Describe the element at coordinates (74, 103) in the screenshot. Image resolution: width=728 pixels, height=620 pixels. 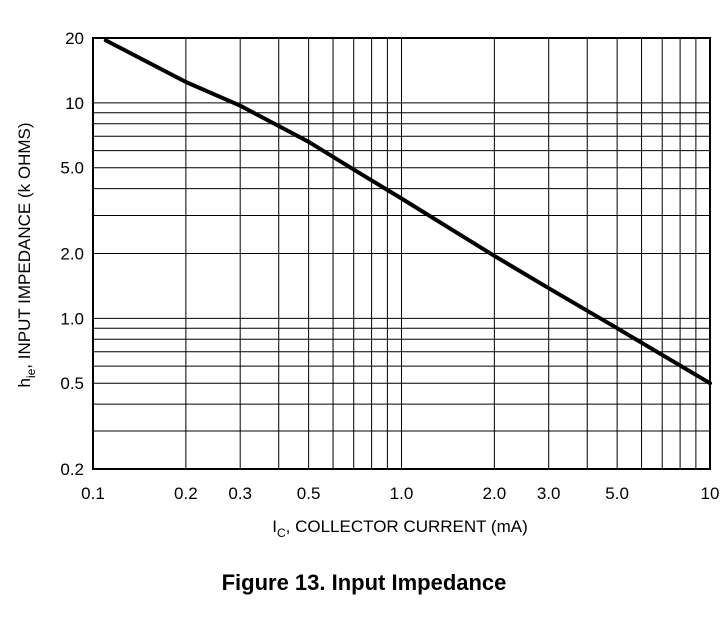
I see `y-tick-label: 10` at that location.